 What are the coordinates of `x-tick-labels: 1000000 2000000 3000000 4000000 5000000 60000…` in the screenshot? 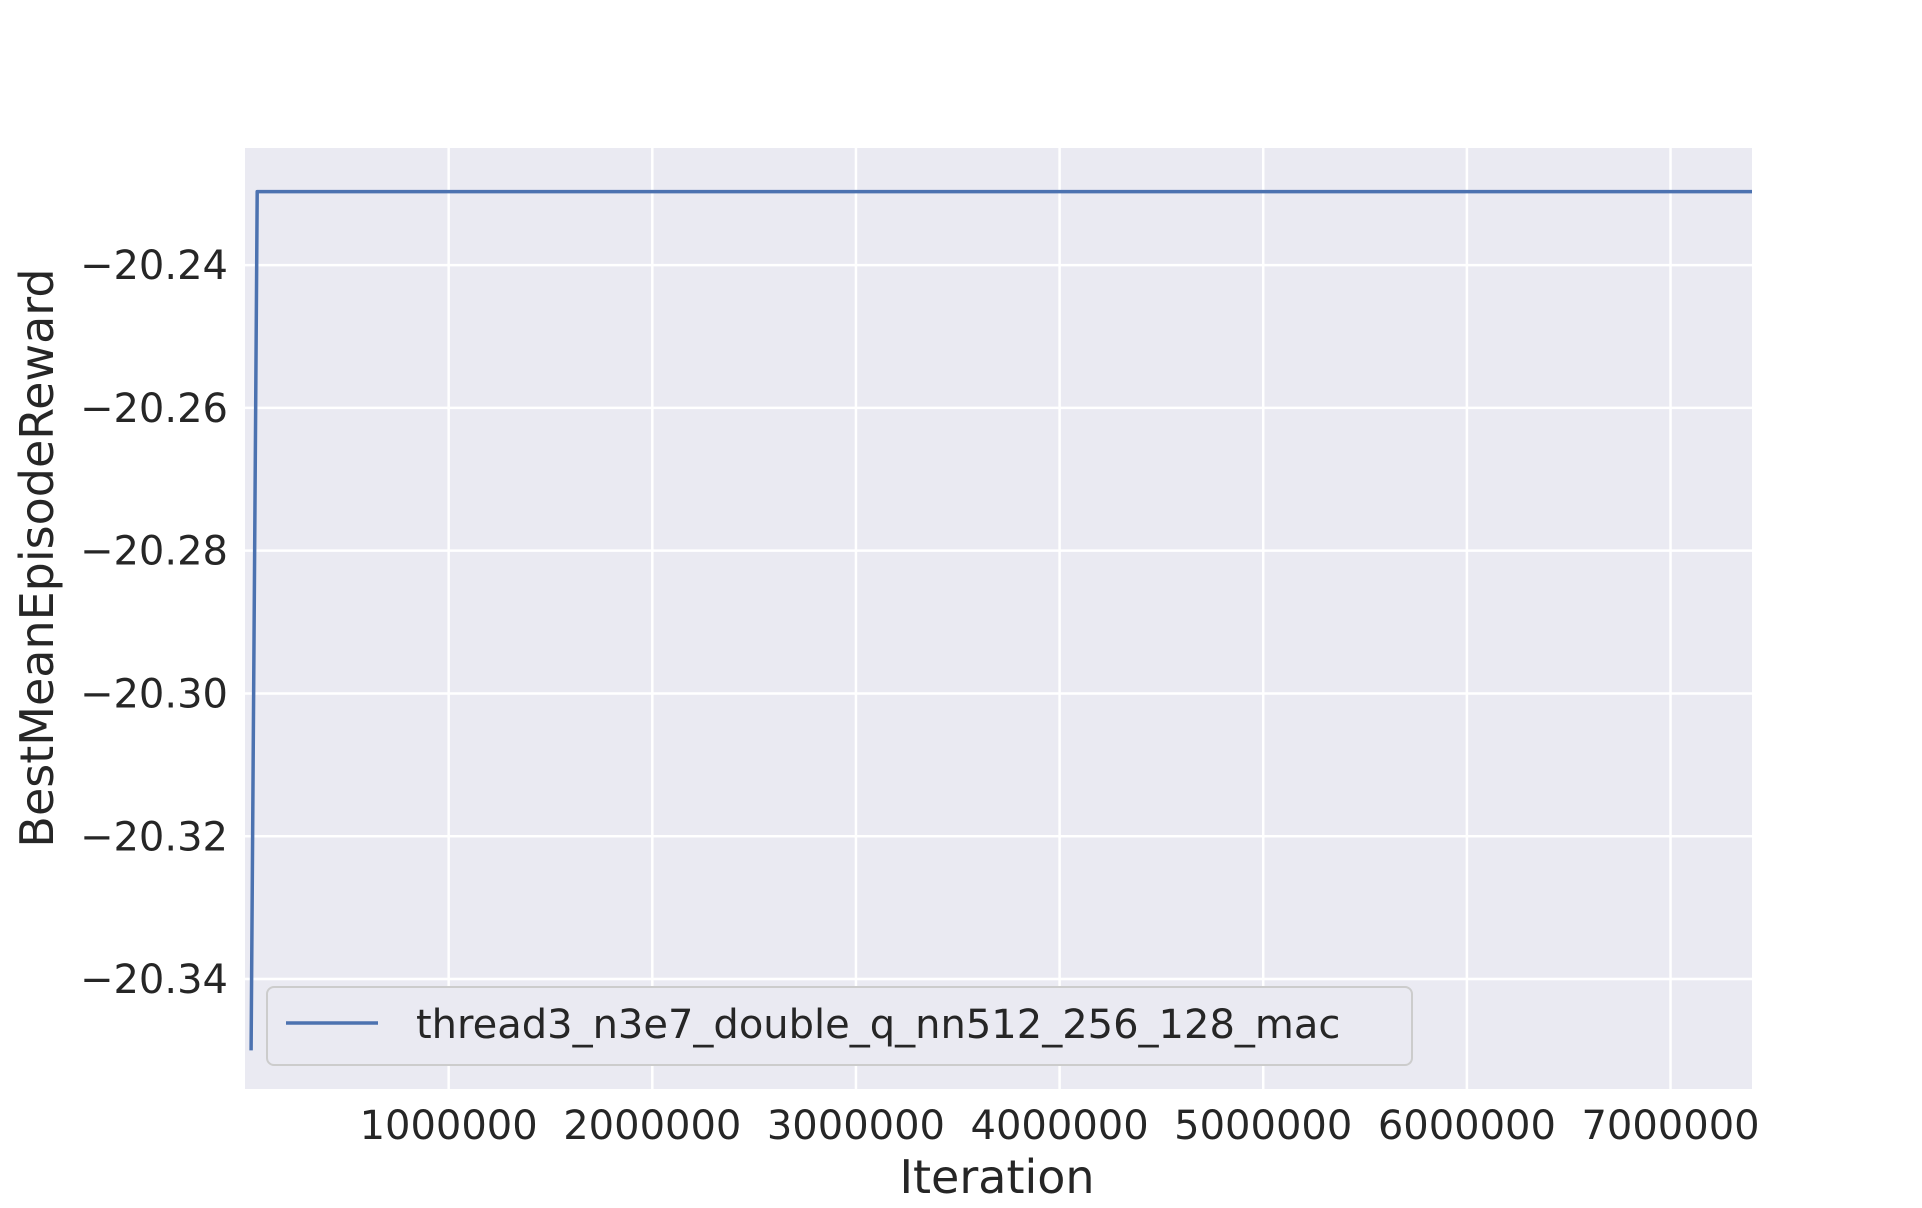 It's located at (1060, 1126).